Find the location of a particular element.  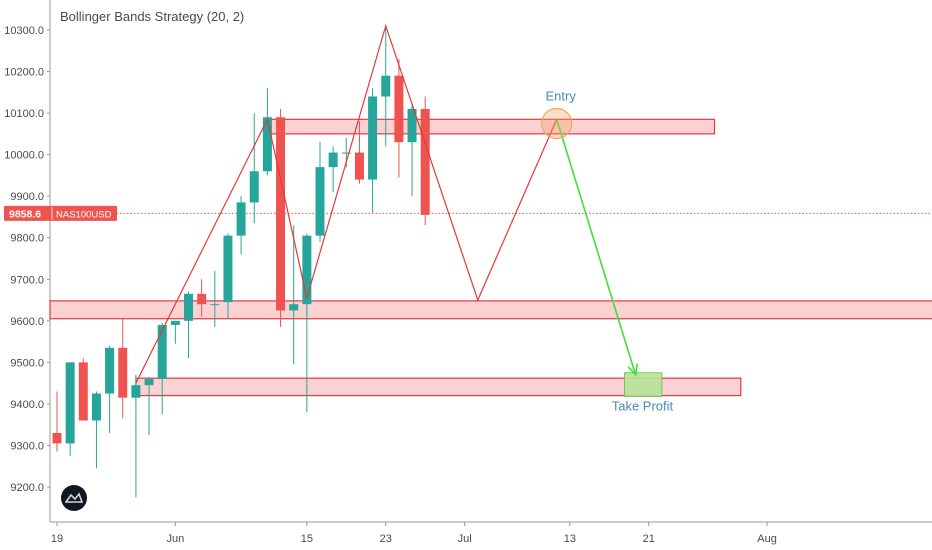

y-tick-label: 10000.0 is located at coordinates (24, 156).